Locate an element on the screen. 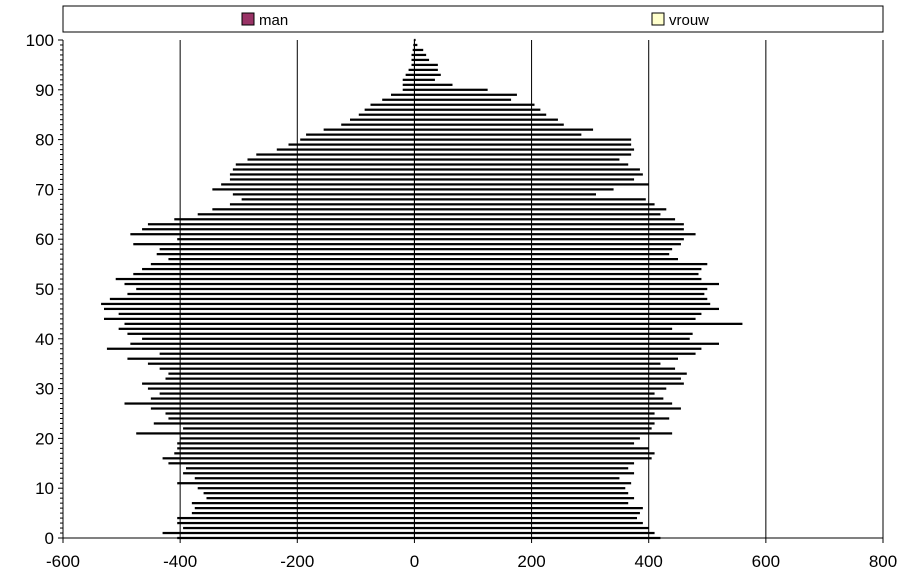  y-tick-label: 0 is located at coordinates (49, 538).